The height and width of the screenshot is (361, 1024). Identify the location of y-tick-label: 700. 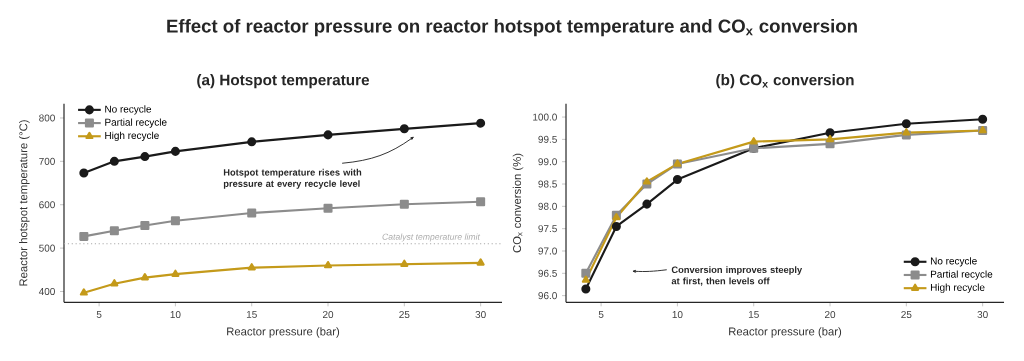
(47, 161).